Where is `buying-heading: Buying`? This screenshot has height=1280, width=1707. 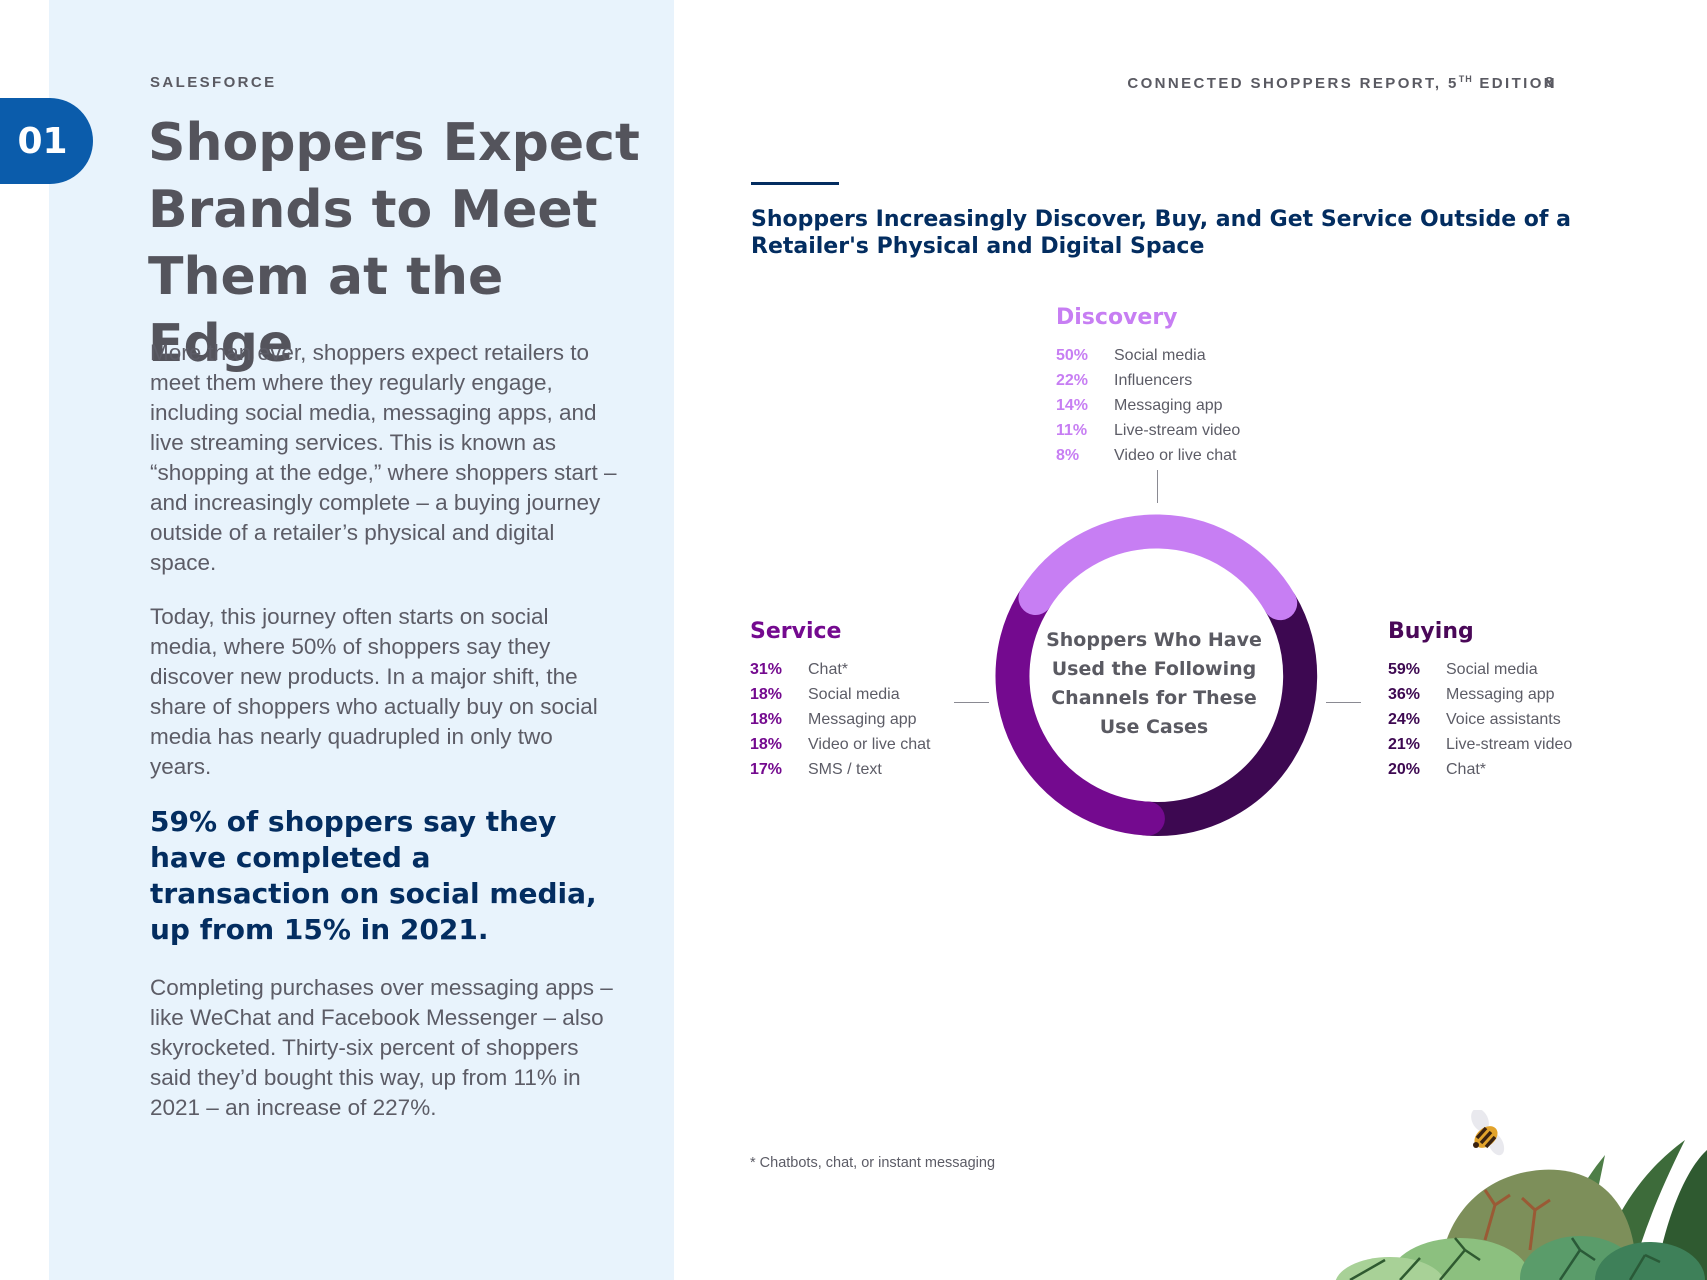 buying-heading: Buying is located at coordinates (1431, 631).